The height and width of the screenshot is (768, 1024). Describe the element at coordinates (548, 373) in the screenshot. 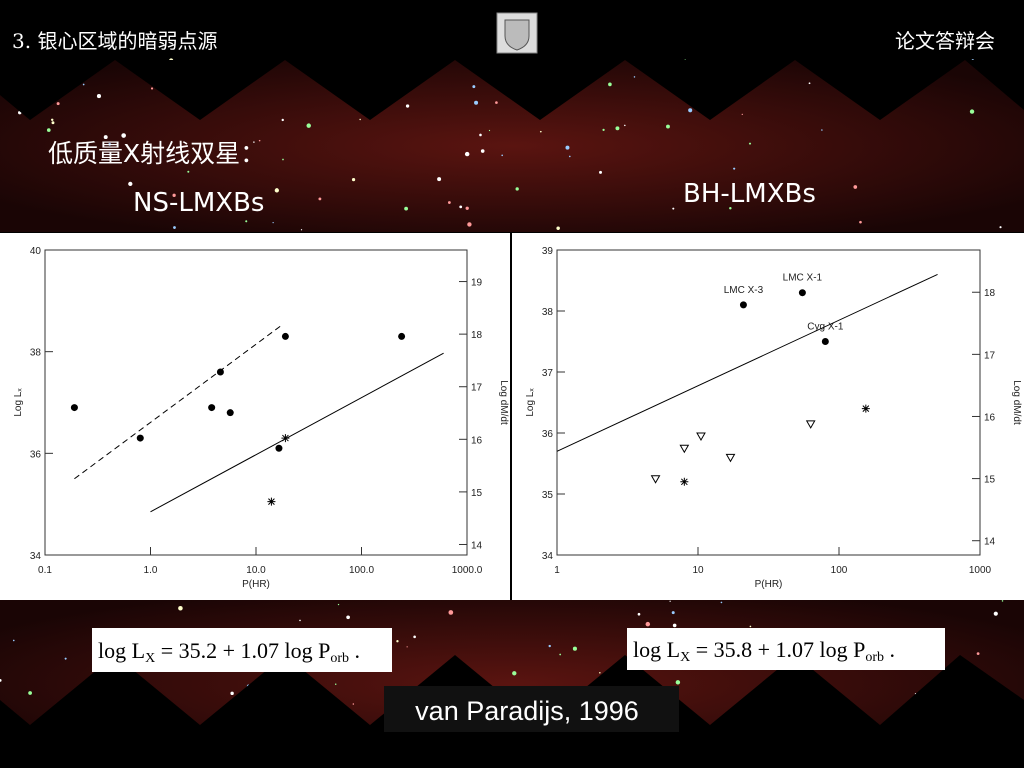

I see `y-tick-label: 37` at that location.